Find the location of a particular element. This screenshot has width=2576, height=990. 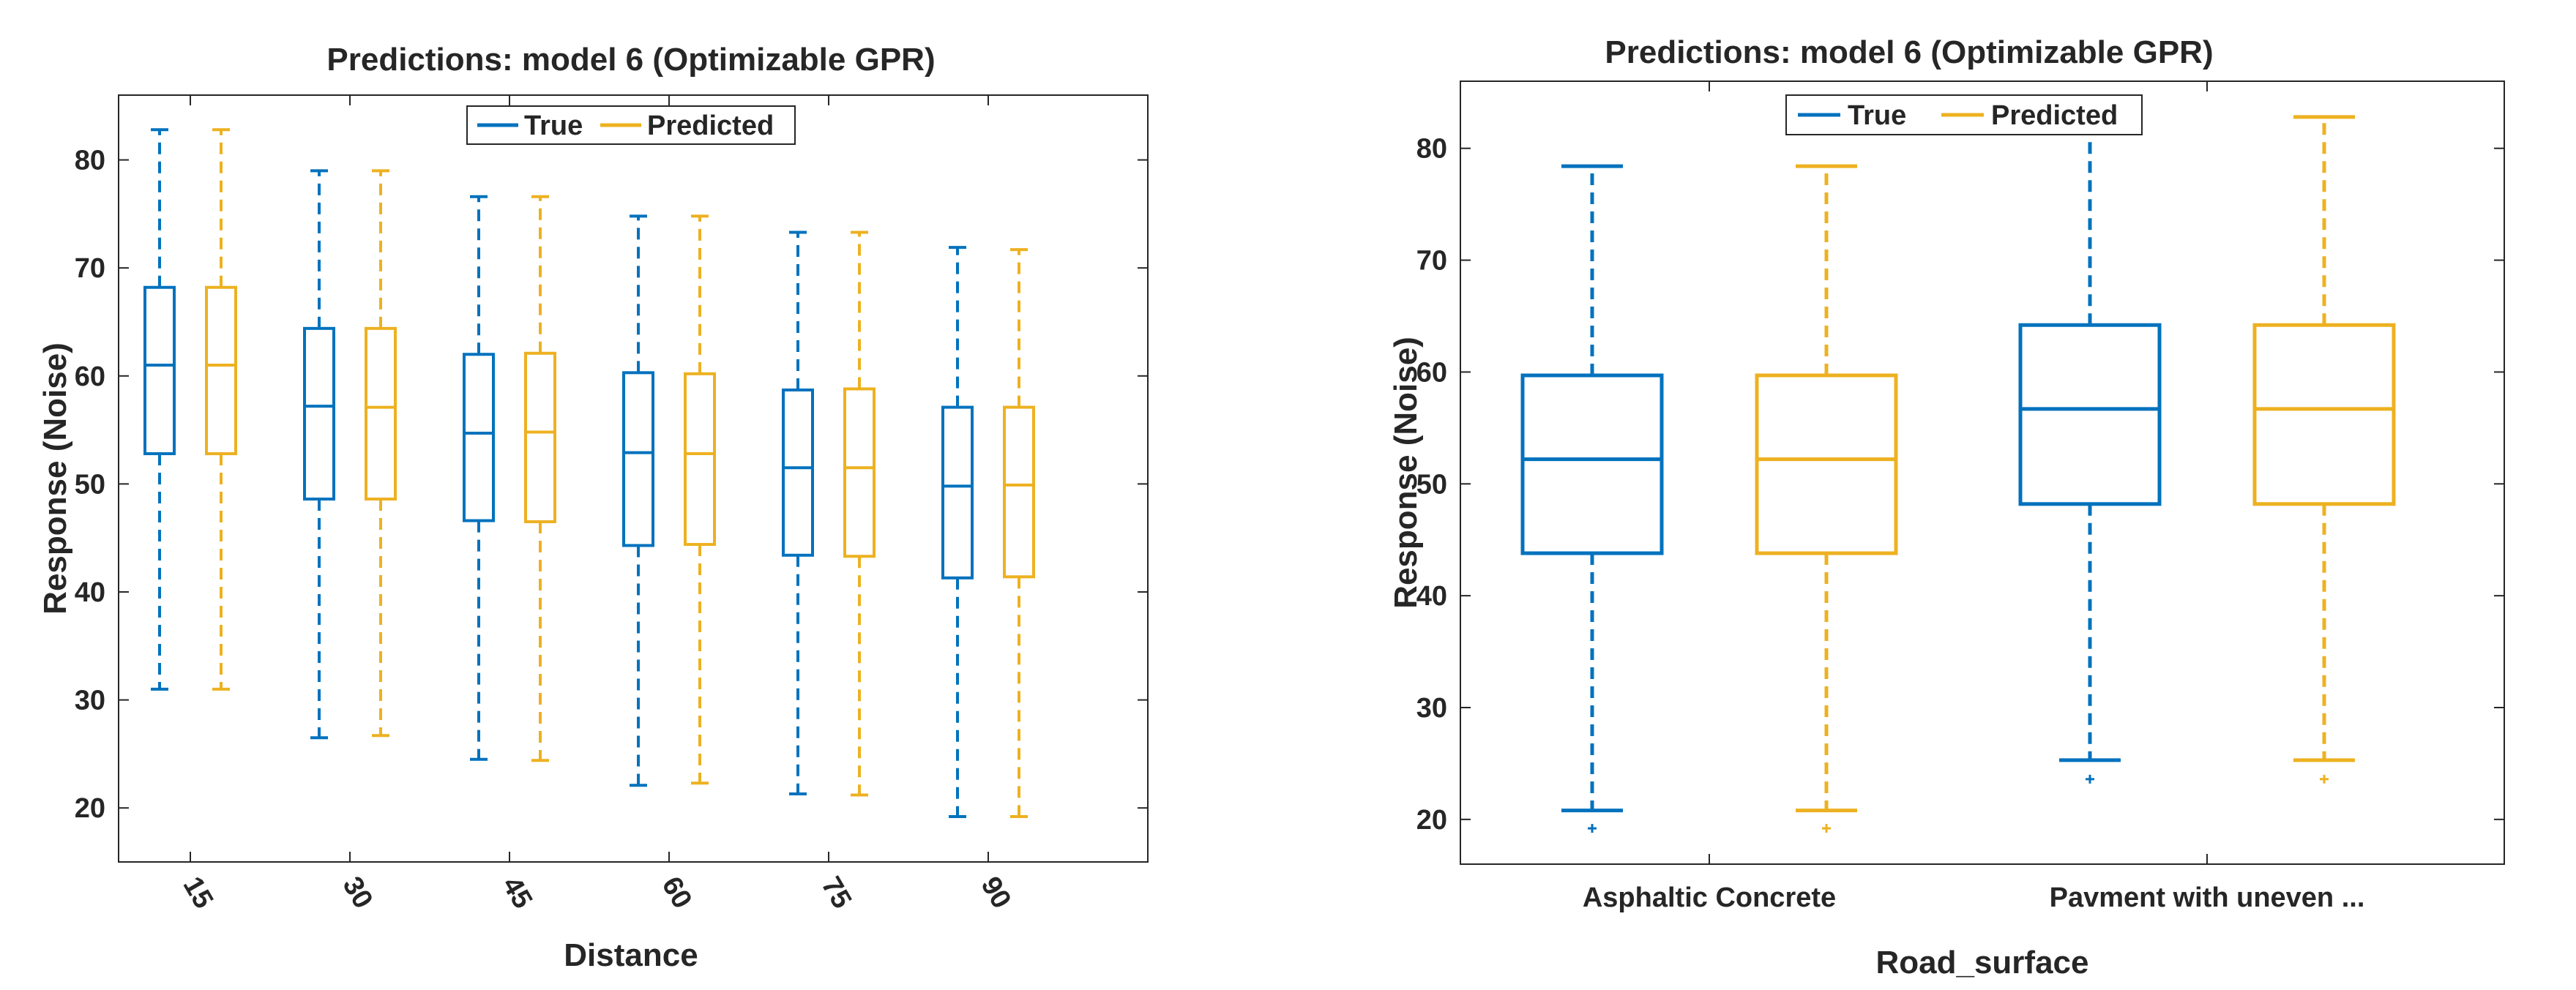

x-tick-label: 60 is located at coordinates (677, 892).